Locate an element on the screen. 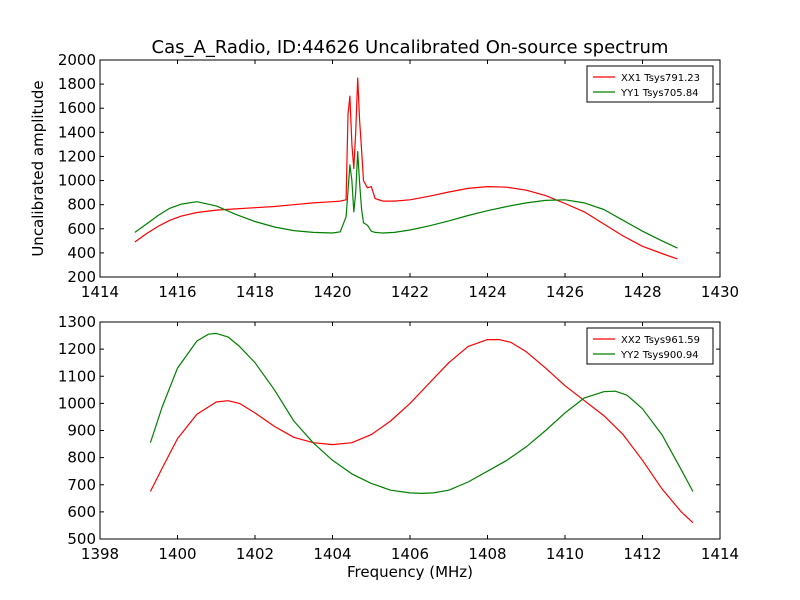  bottom-legend-box is located at coordinates (650, 346).